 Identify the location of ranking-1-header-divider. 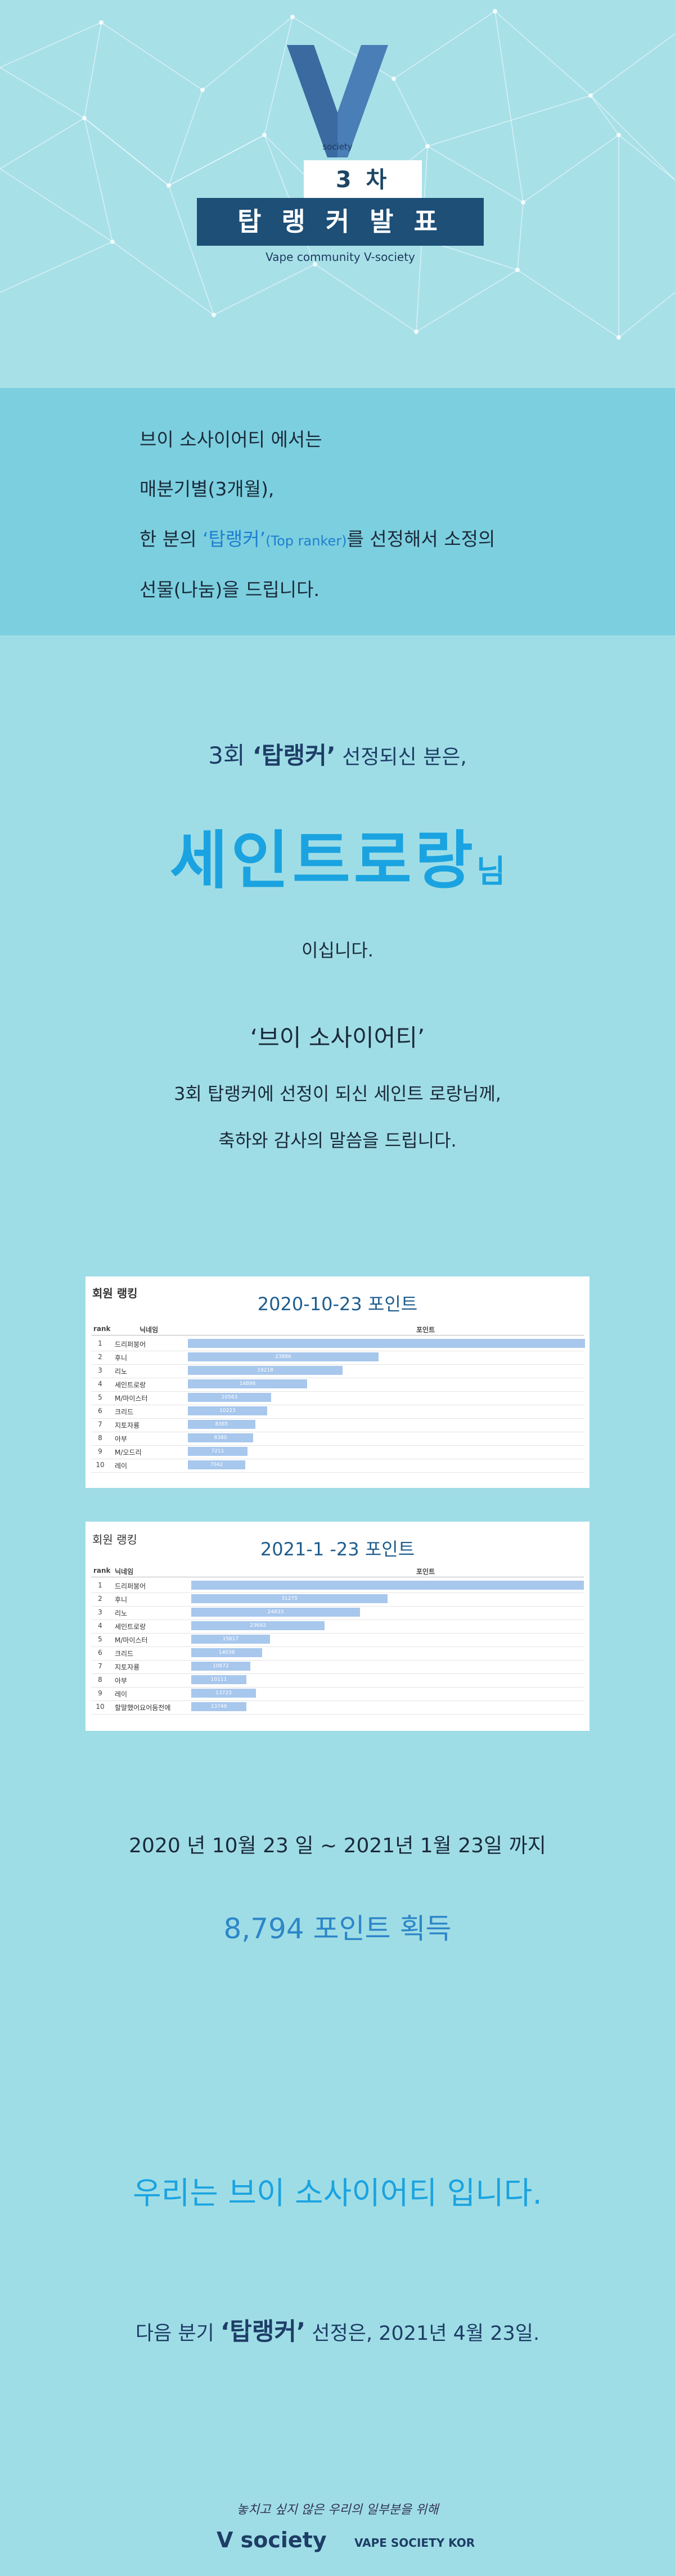
(337, 1335).